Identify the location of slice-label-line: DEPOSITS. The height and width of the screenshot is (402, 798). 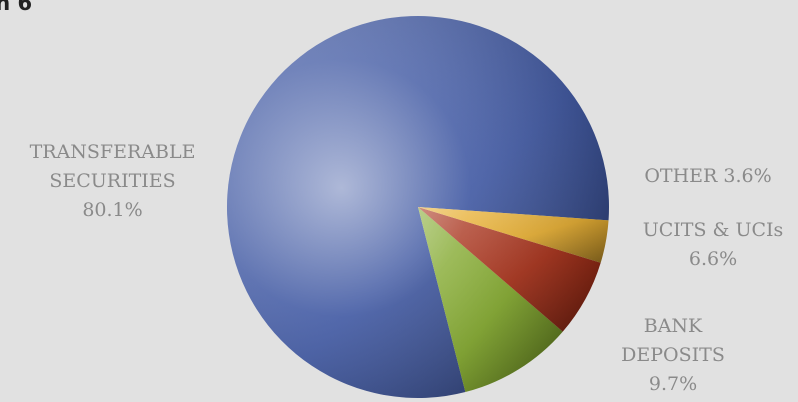
(673, 355).